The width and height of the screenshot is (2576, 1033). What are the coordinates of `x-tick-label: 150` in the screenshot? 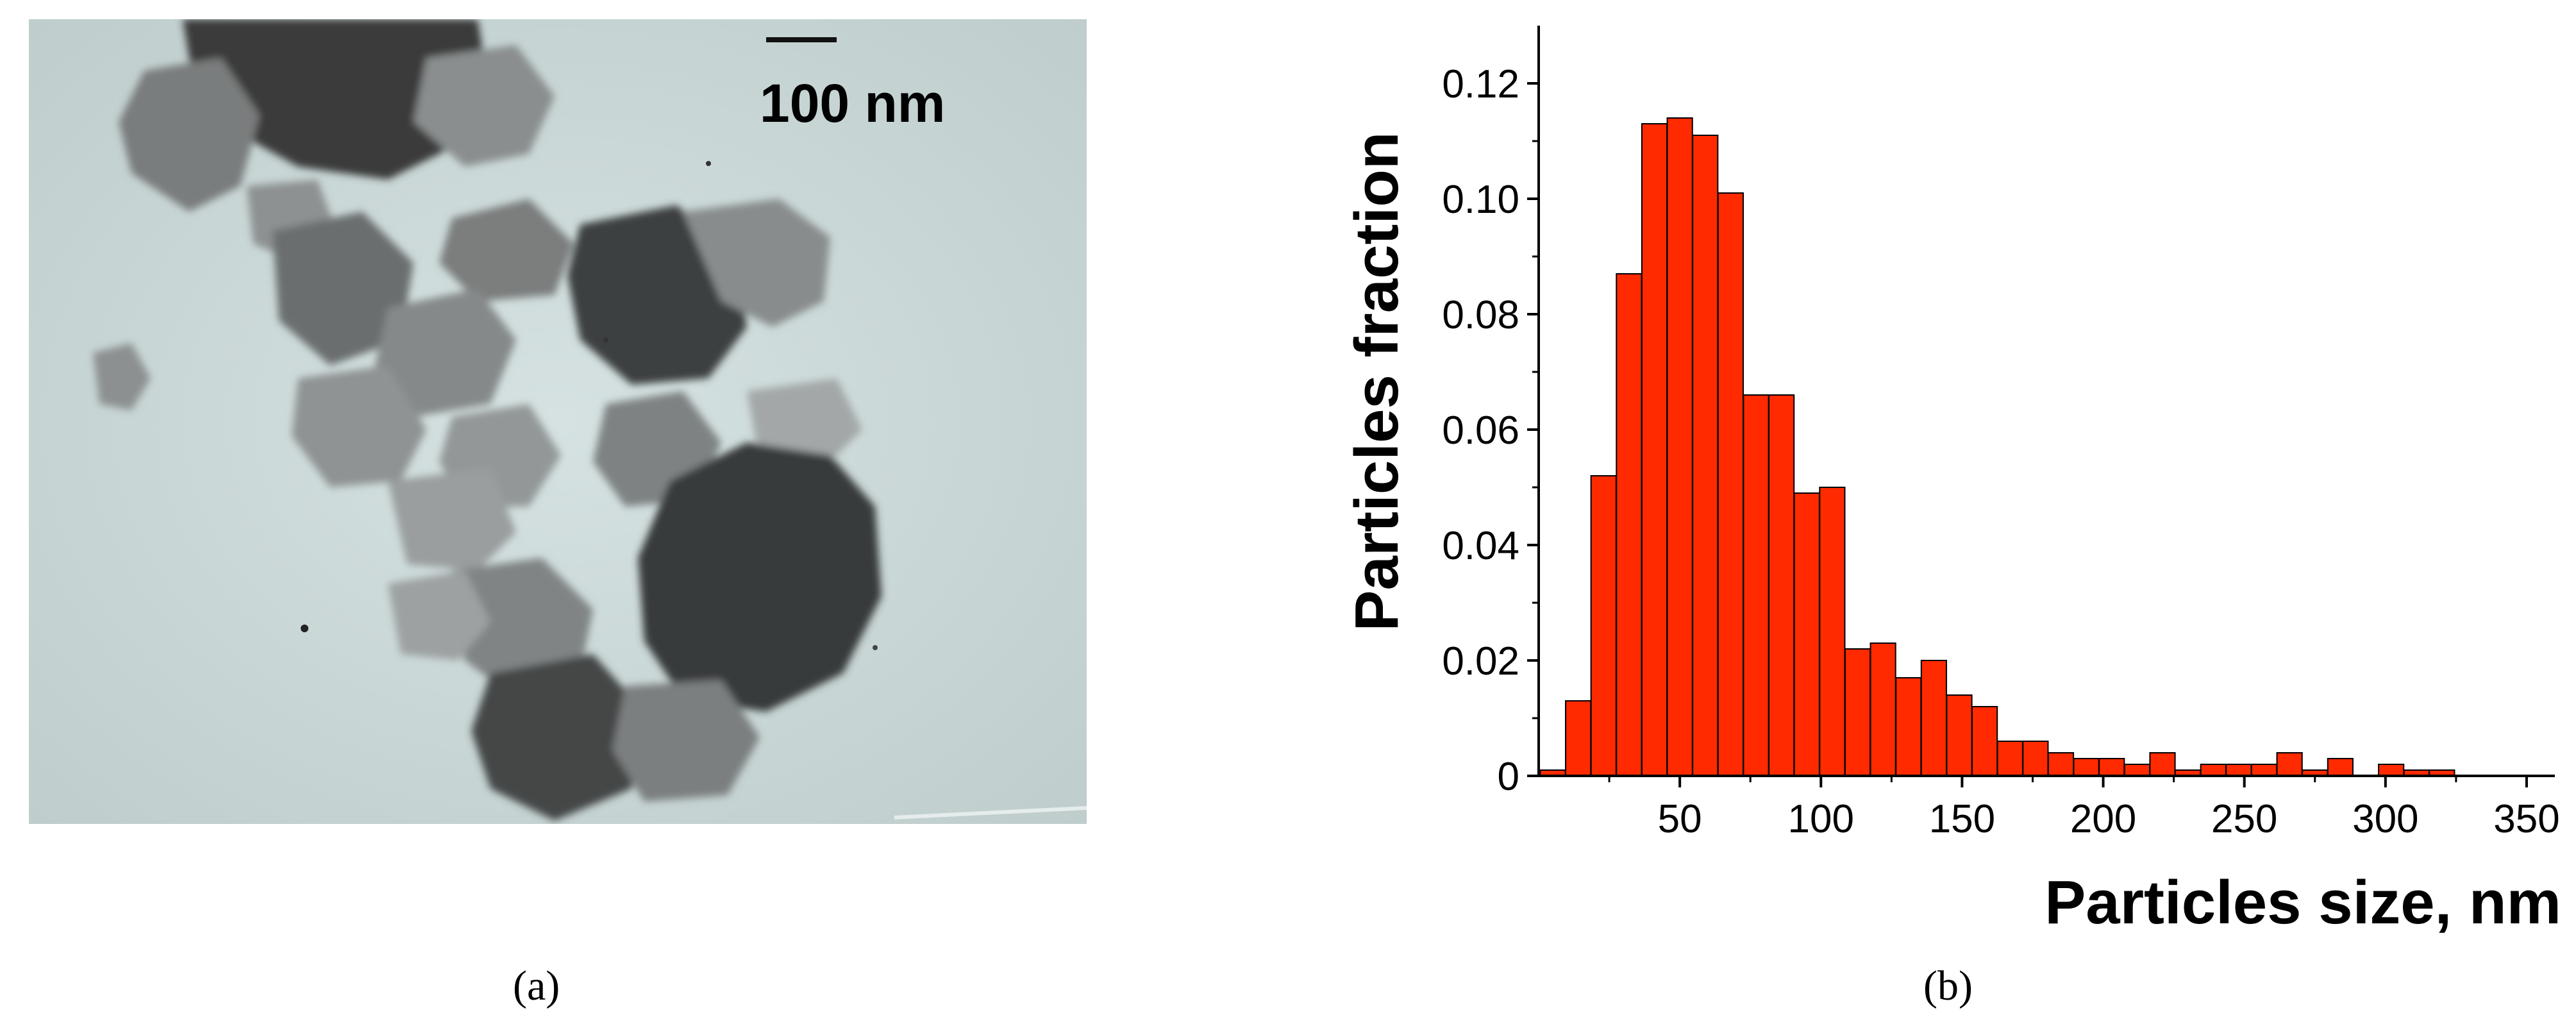 It's located at (1962, 819).